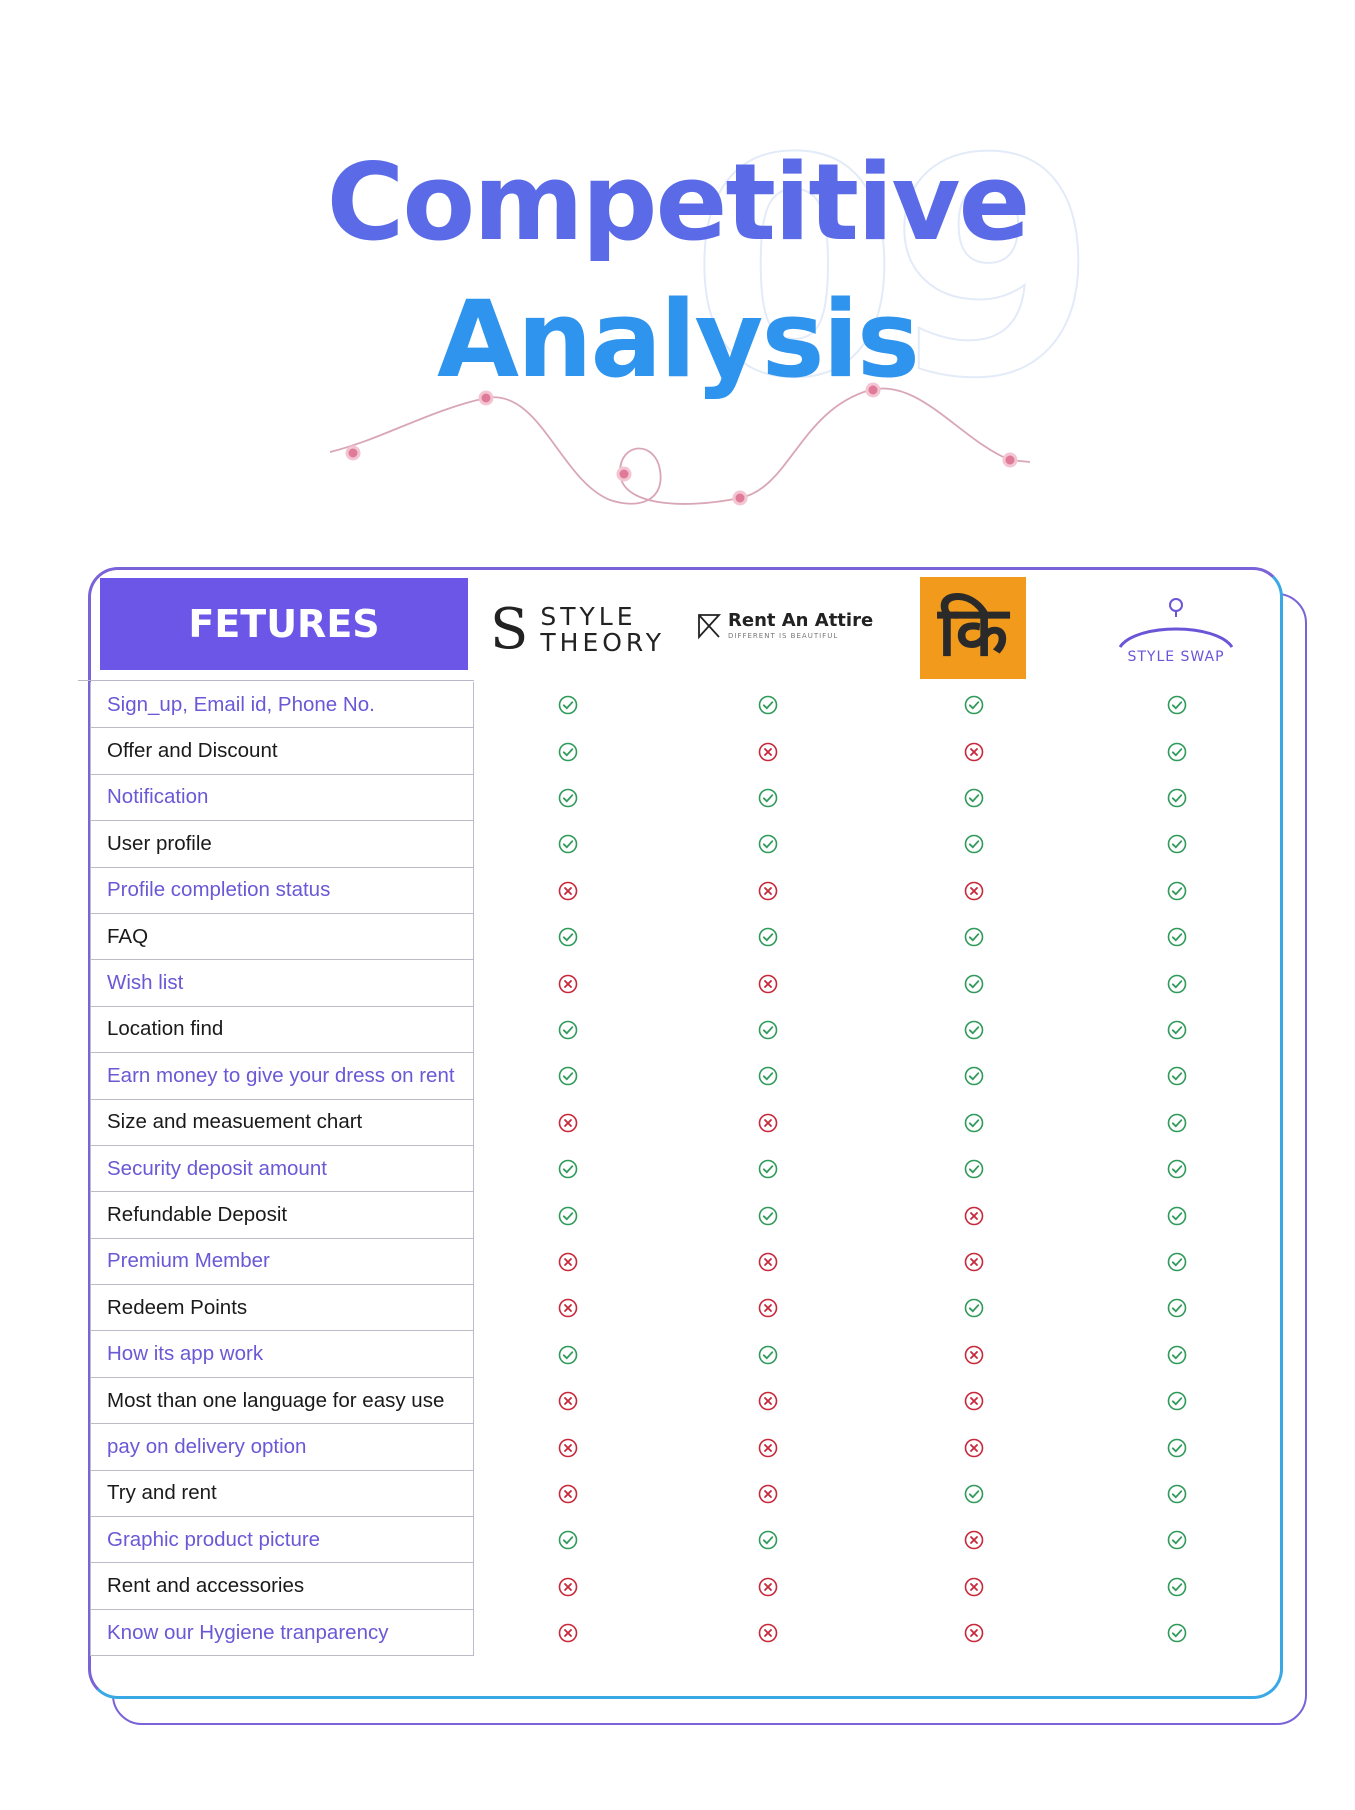 This screenshot has width=1355, height=1810. What do you see at coordinates (783, 636) in the screenshot?
I see `rent-an-attire-tagline: DIFFERENT IS BEAUTIFUL` at bounding box center [783, 636].